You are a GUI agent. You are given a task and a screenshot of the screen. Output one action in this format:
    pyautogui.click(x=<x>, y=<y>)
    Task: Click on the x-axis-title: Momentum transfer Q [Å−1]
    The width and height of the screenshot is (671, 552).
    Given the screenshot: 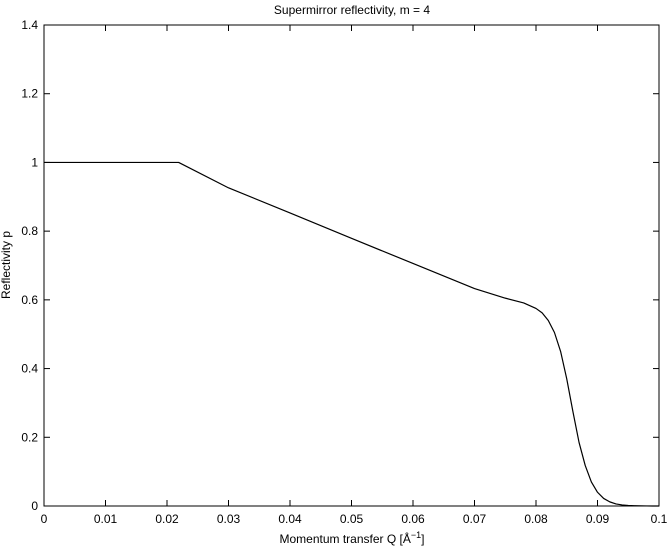 What is the action you would take?
    pyautogui.click(x=352, y=538)
    